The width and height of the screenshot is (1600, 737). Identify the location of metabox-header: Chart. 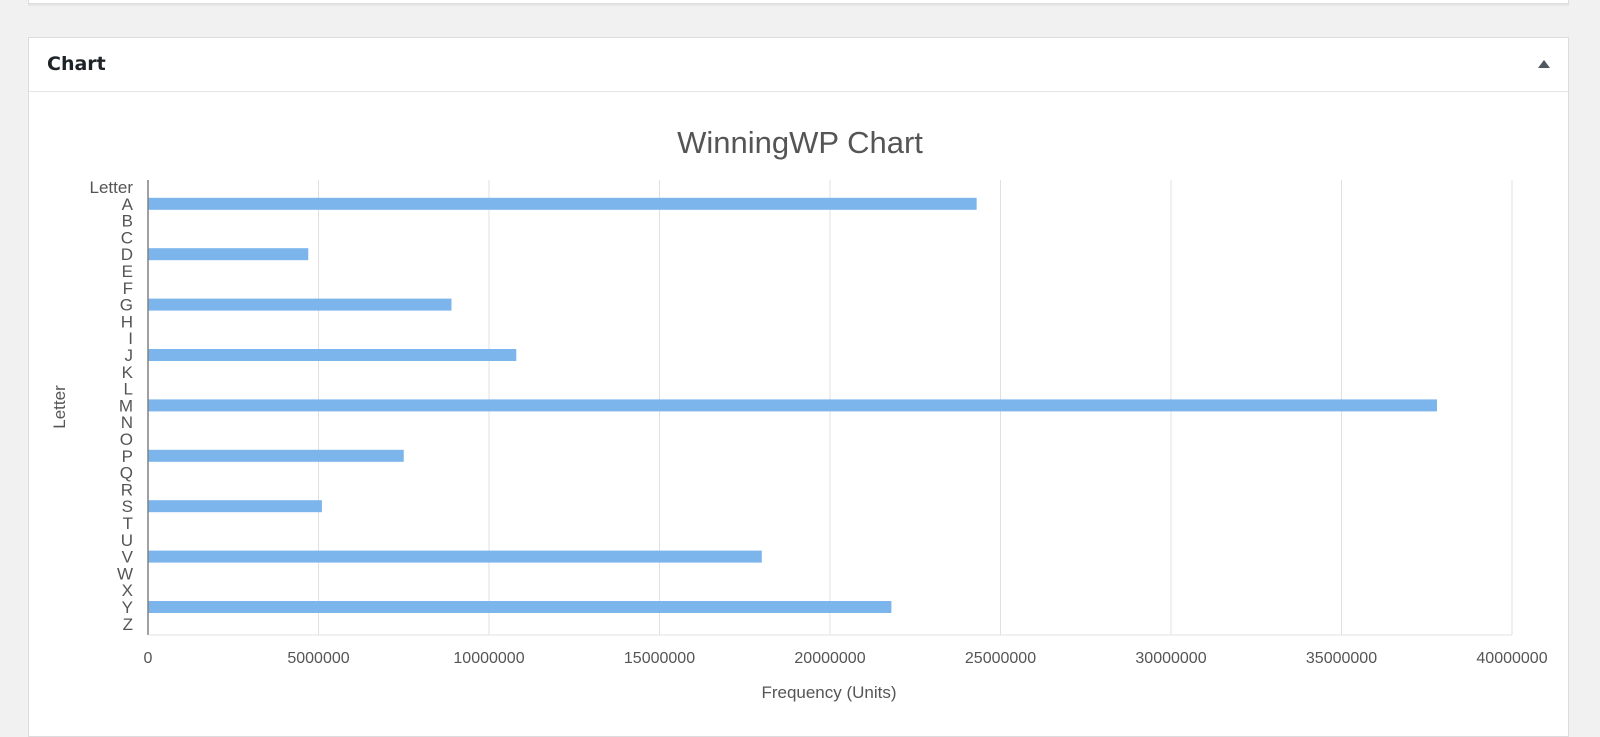
(798, 65).